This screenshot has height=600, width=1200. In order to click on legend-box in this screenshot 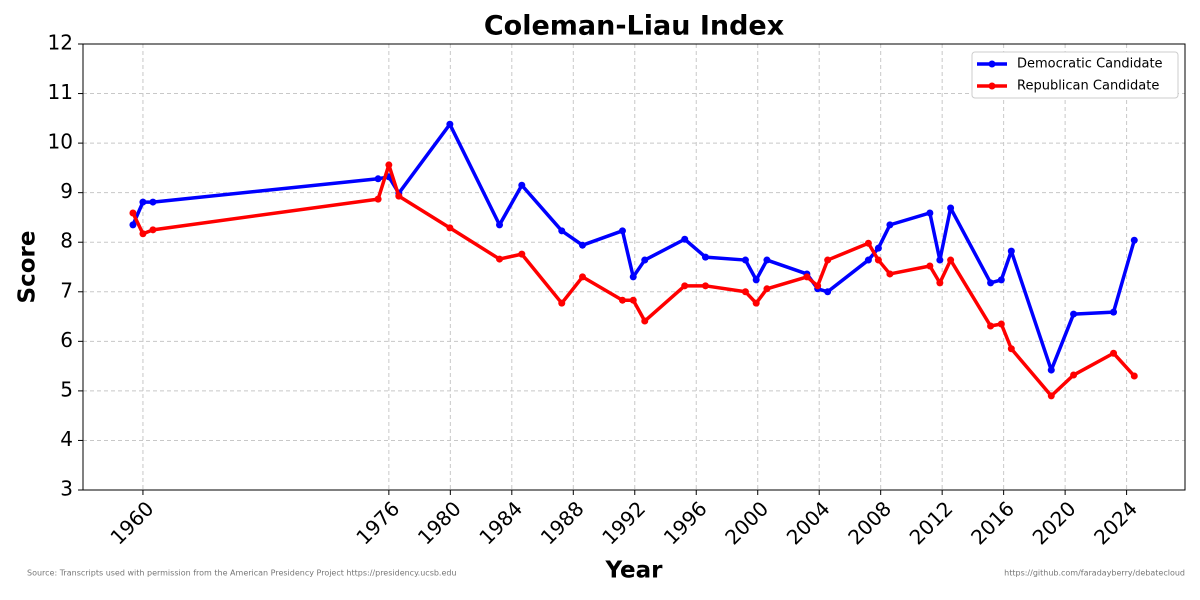, I will do `click(1075, 75)`.